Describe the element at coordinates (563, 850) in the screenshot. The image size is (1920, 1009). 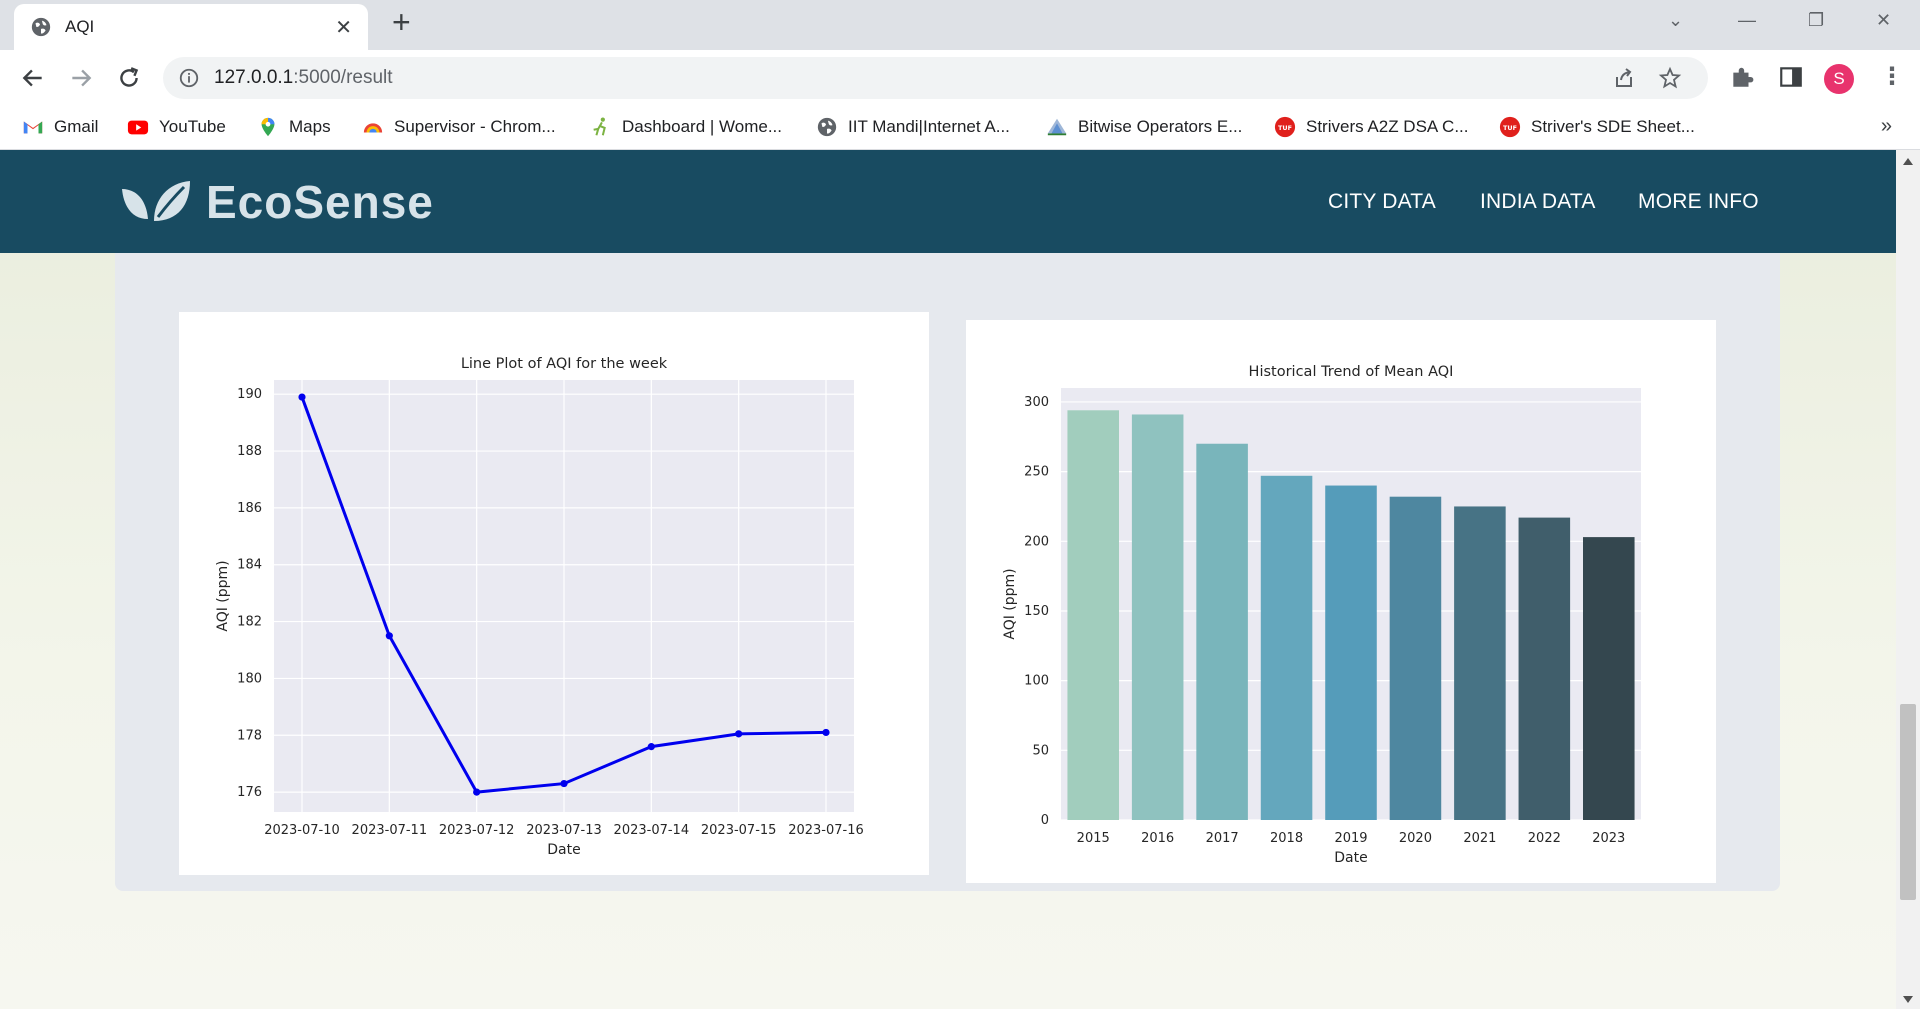
I see `x-axis-label: Date` at that location.